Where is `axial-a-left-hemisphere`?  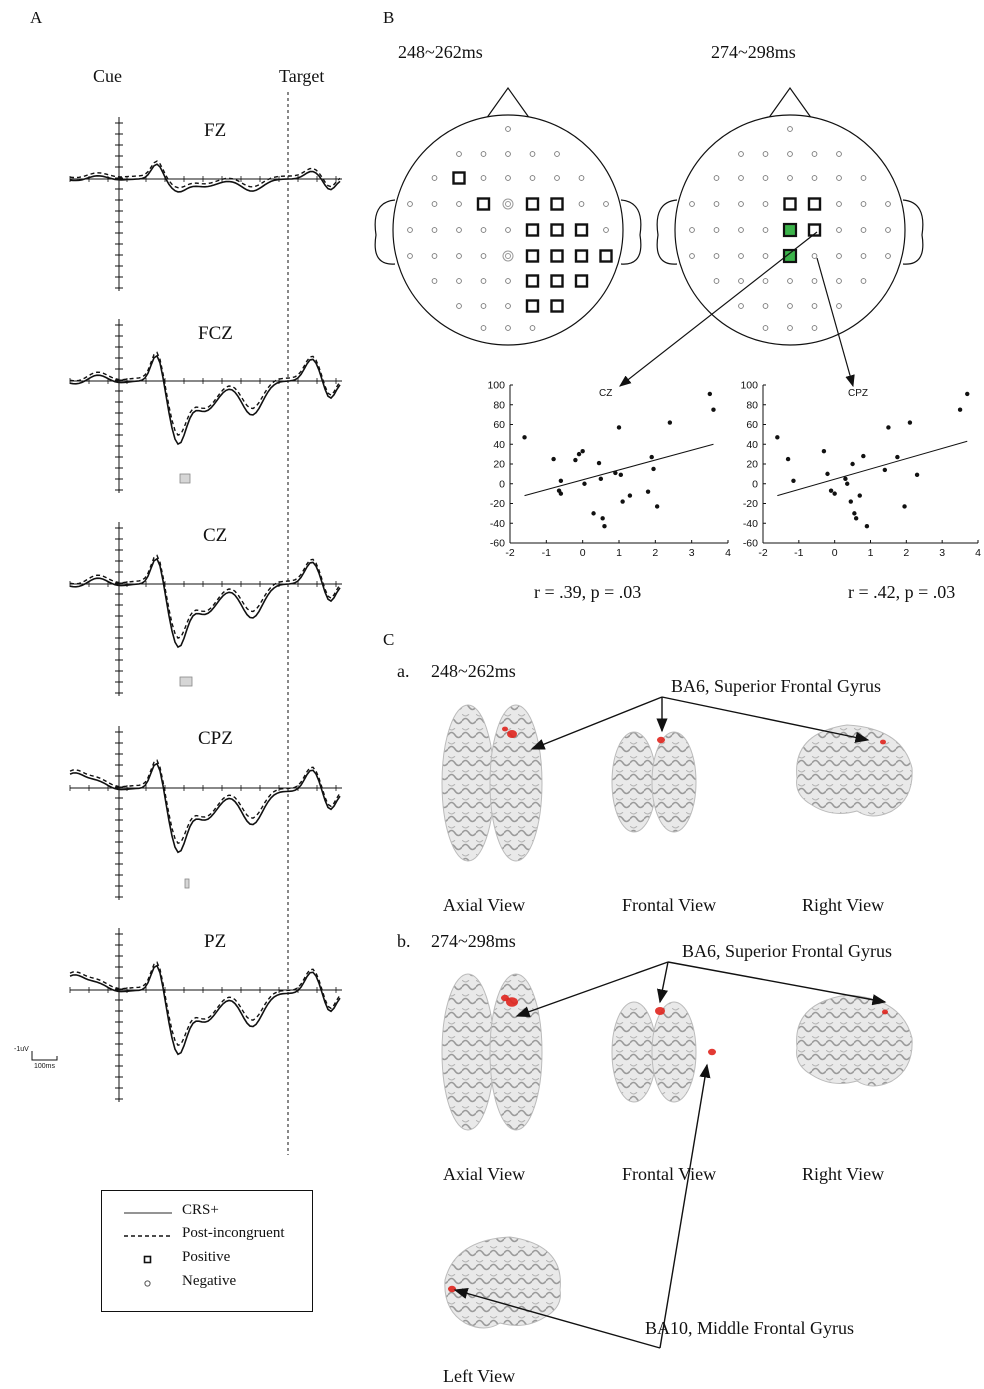 axial-a-left-hemisphere is located at coordinates (468, 783).